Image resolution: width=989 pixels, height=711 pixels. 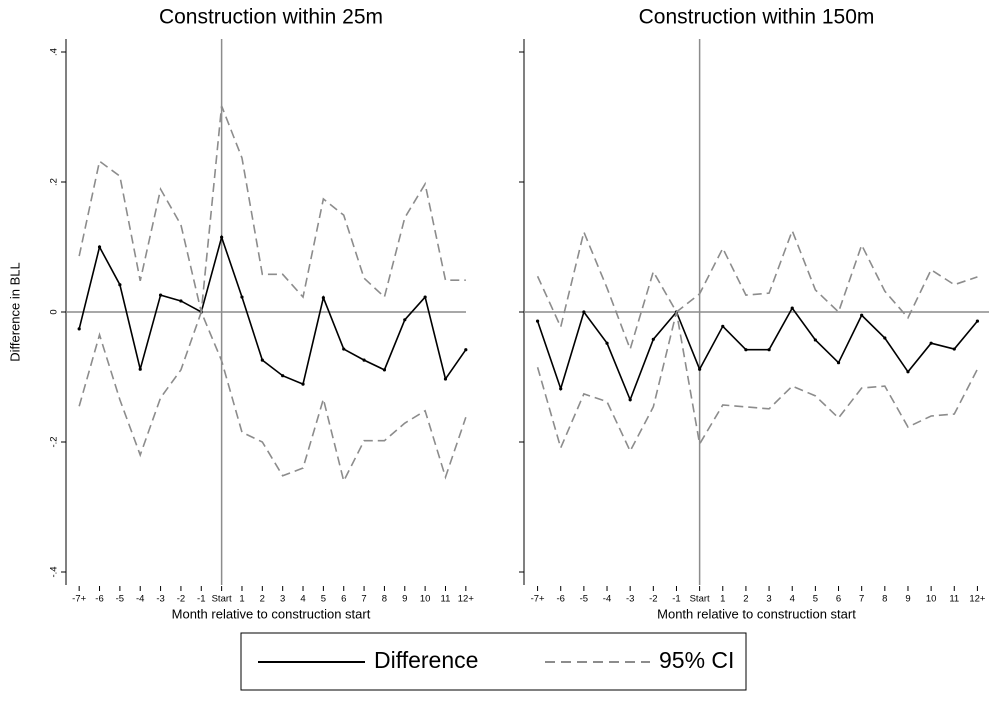 What do you see at coordinates (54, 441) in the screenshot?
I see `y-tick-label: -.2` at bounding box center [54, 441].